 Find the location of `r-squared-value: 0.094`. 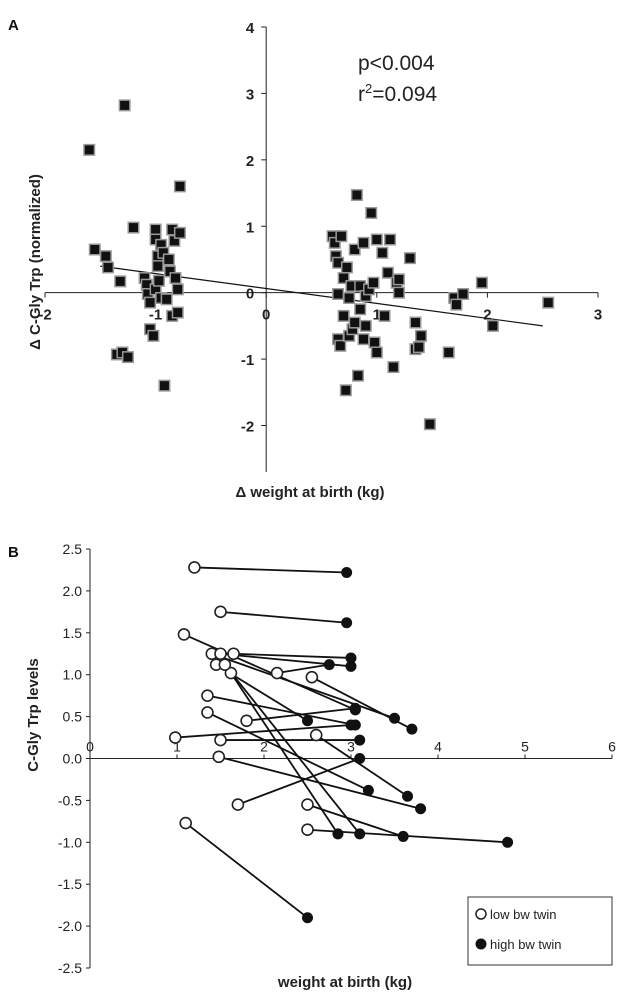

r-squared-value: 0.094 is located at coordinates (411, 94).